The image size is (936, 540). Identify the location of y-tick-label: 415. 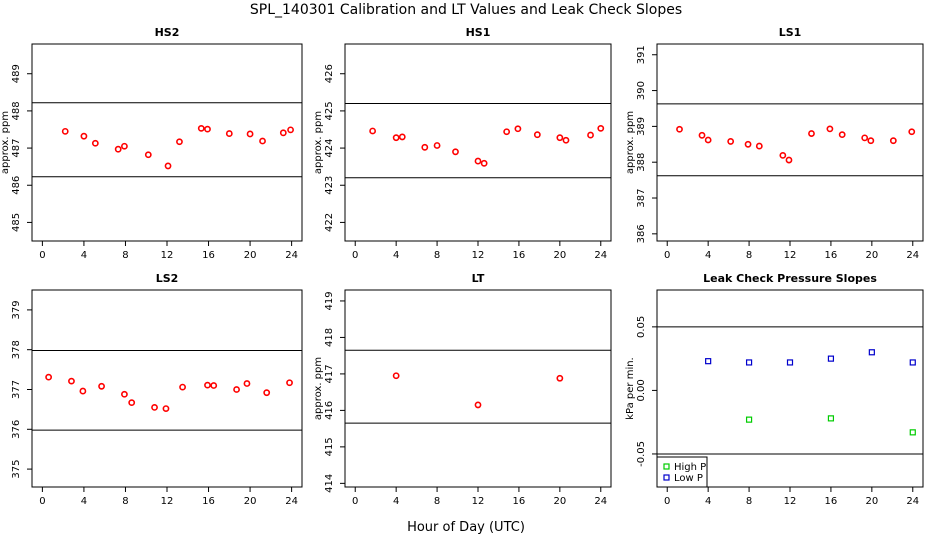
(329, 446).